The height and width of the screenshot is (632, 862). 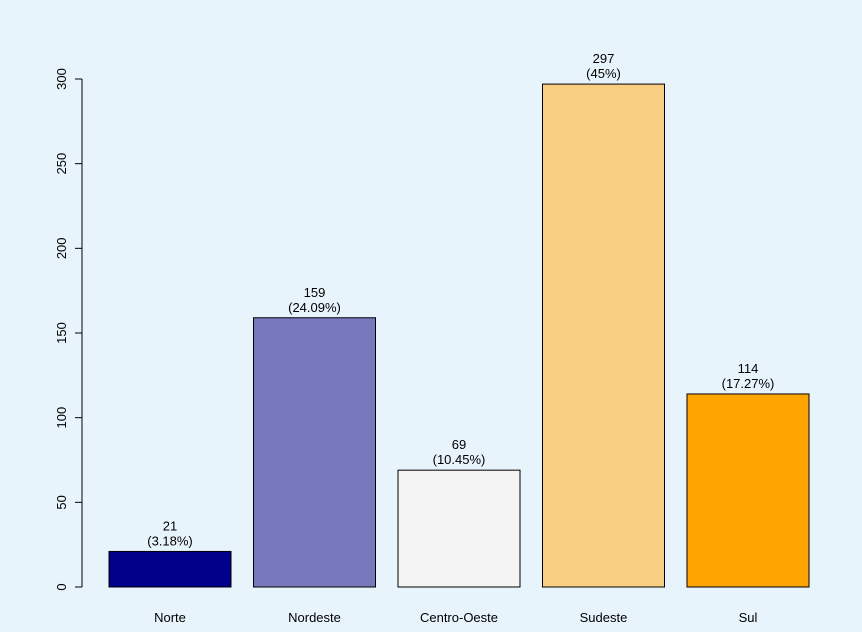 I want to click on y-tick-label: 150, so click(x=61, y=333).